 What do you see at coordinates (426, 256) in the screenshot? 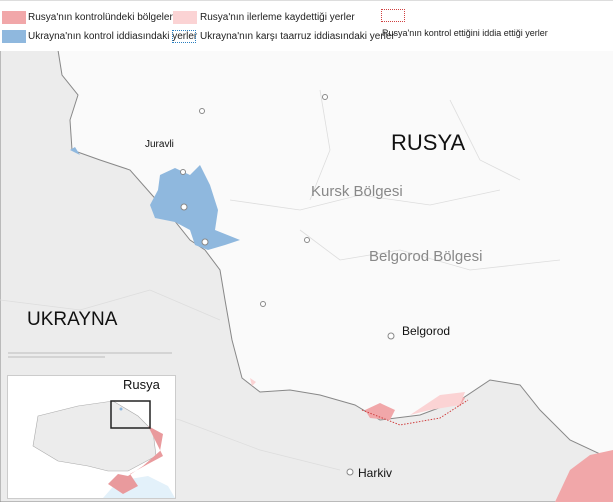
I see `region-label-belgorod: Belgorod Bölgesi` at bounding box center [426, 256].